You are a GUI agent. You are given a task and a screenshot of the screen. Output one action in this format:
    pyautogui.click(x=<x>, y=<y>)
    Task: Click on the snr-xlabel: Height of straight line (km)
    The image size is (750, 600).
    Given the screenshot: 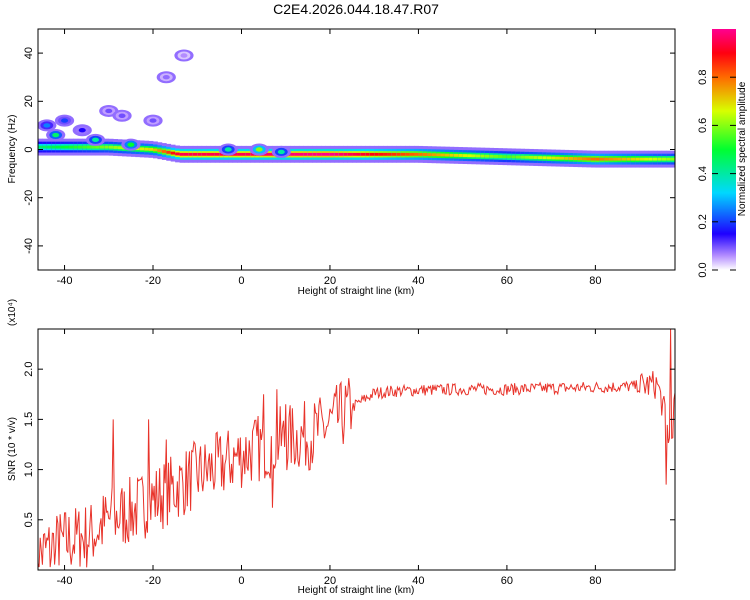 What is the action you would take?
    pyautogui.click(x=356, y=590)
    